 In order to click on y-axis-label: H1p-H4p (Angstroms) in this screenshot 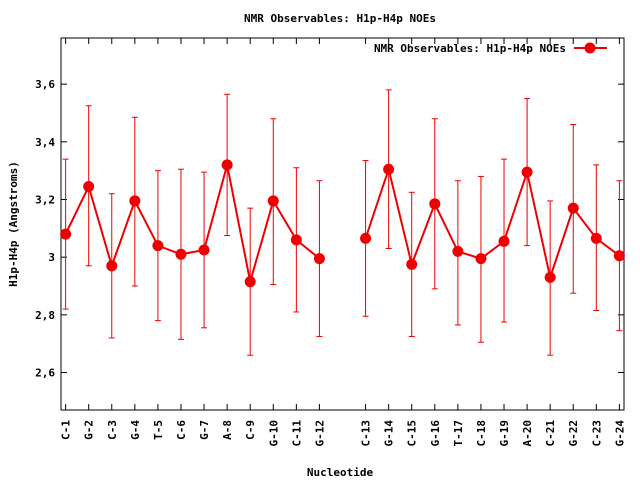, I will do `click(13, 224)`.